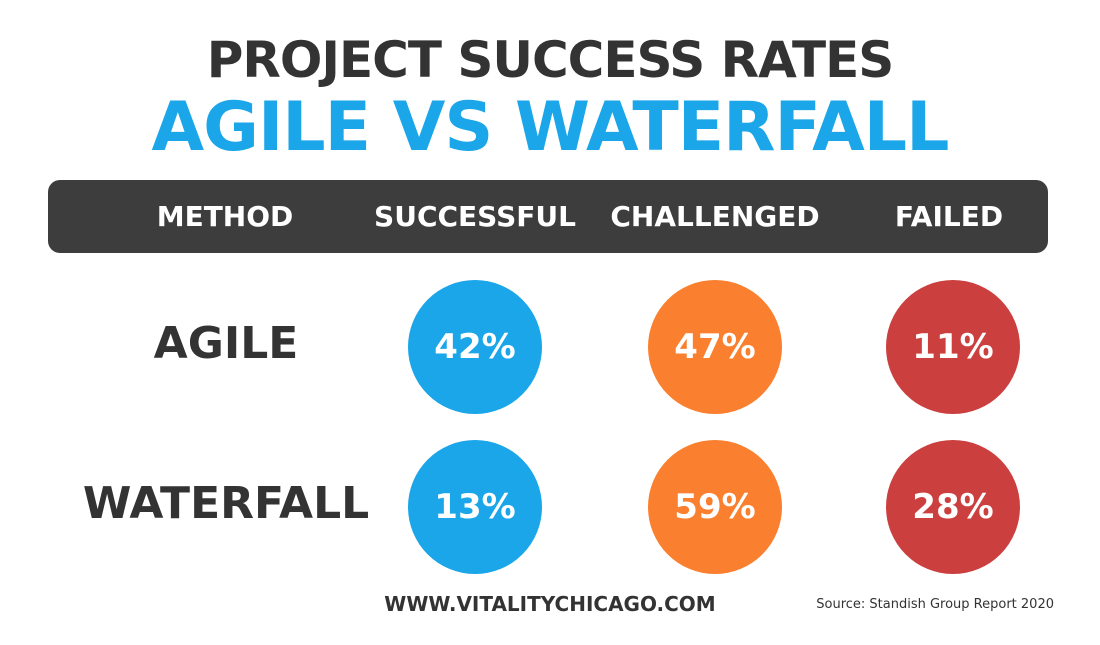 Image resolution: width=1100 pixels, height=645 pixels. What do you see at coordinates (935, 604) in the screenshot?
I see `footer-source: Source: Standish Group Report 2020` at bounding box center [935, 604].